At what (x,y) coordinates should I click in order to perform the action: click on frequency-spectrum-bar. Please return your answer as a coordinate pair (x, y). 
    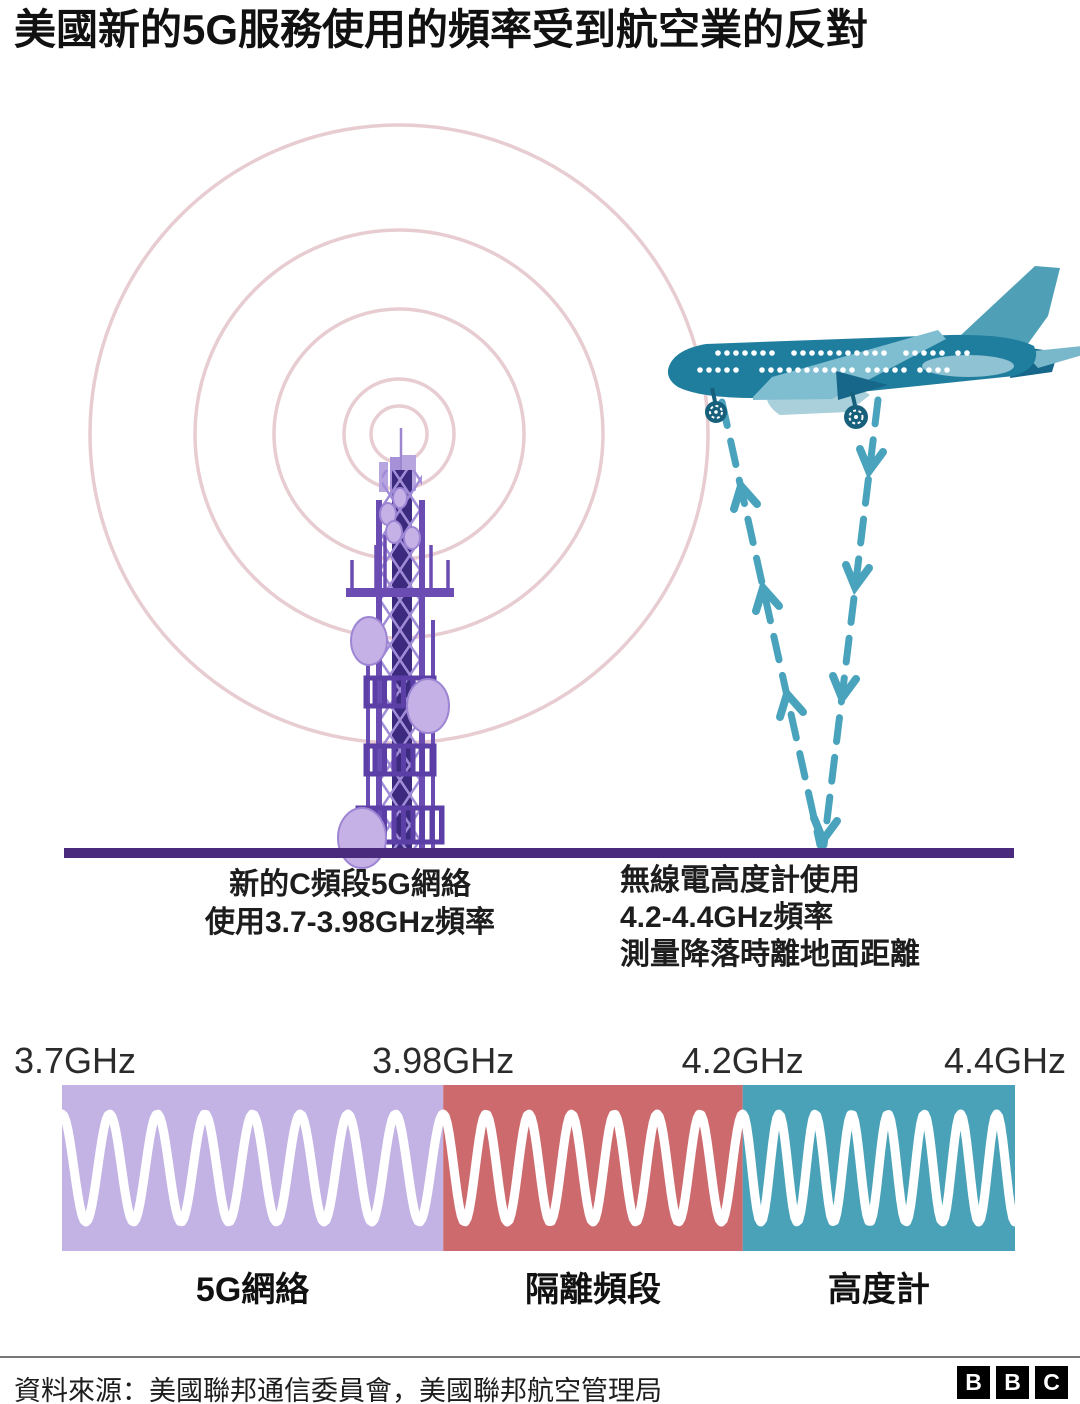
    Looking at the image, I should click on (538, 1168).